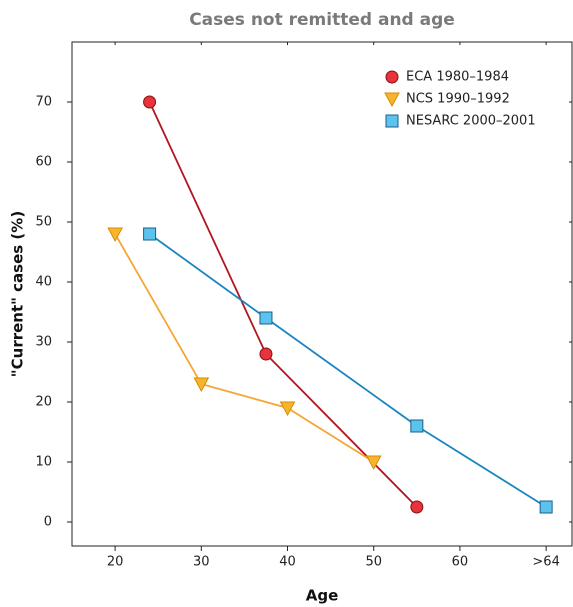 The image size is (573, 607). I want to click on y-tick-label: 40, so click(43, 282).